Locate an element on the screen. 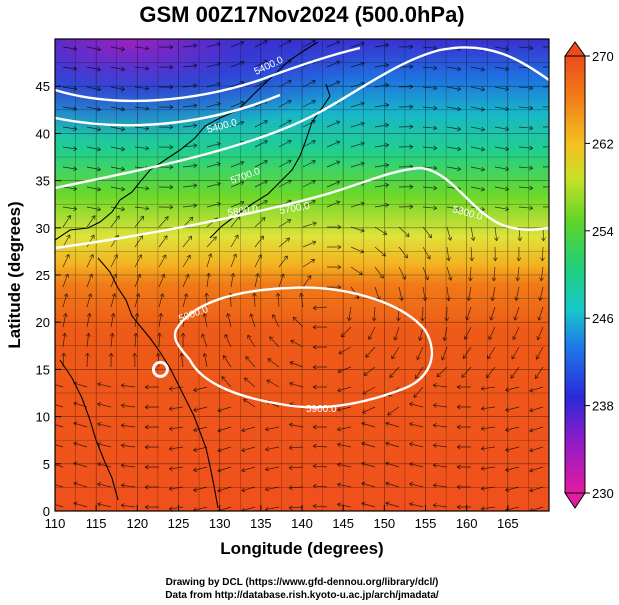 Image resolution: width=619 pixels, height=605 pixels. typhoon-position-marker is located at coordinates (160, 369).